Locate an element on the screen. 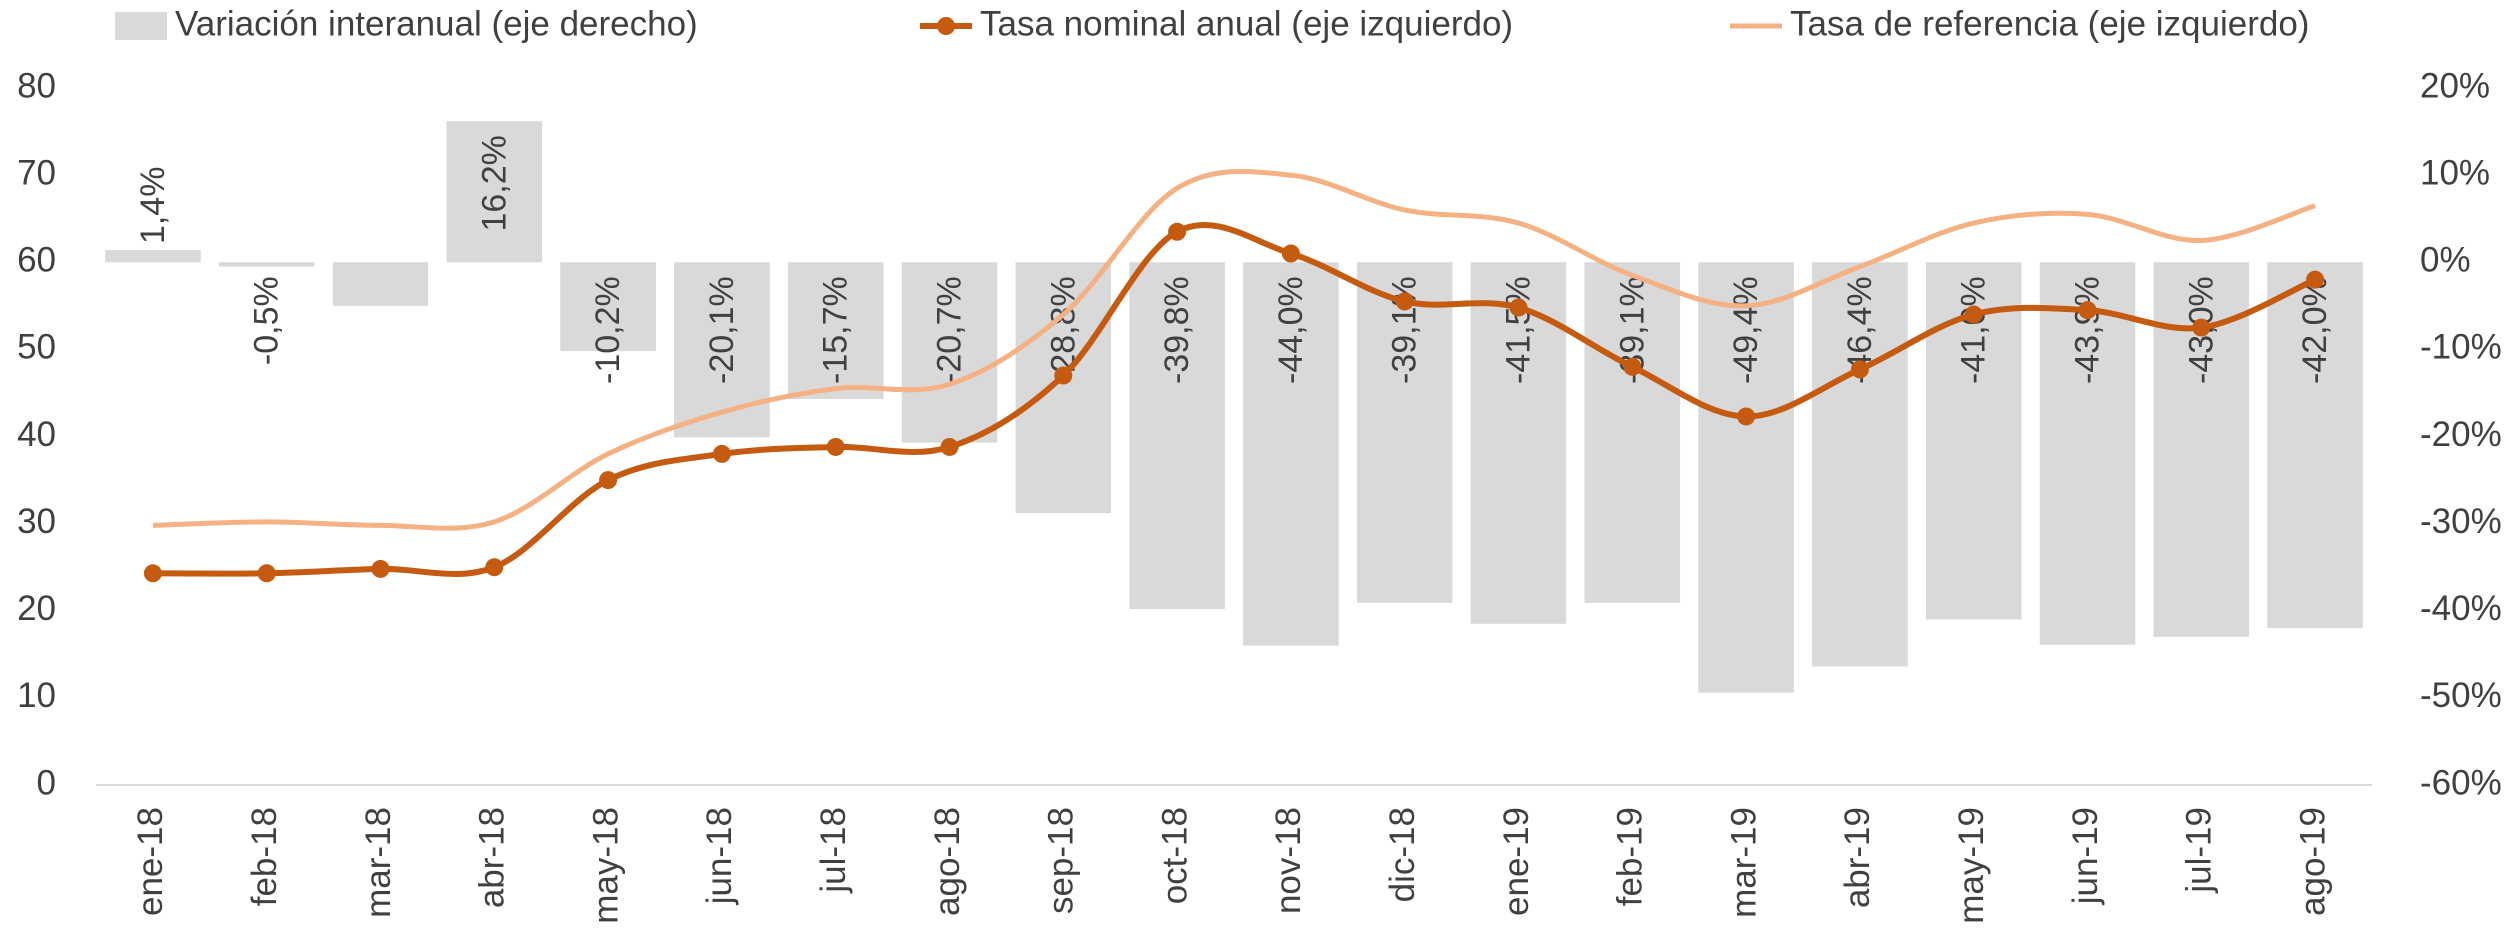  data-label: 1,4% is located at coordinates (153, 206).